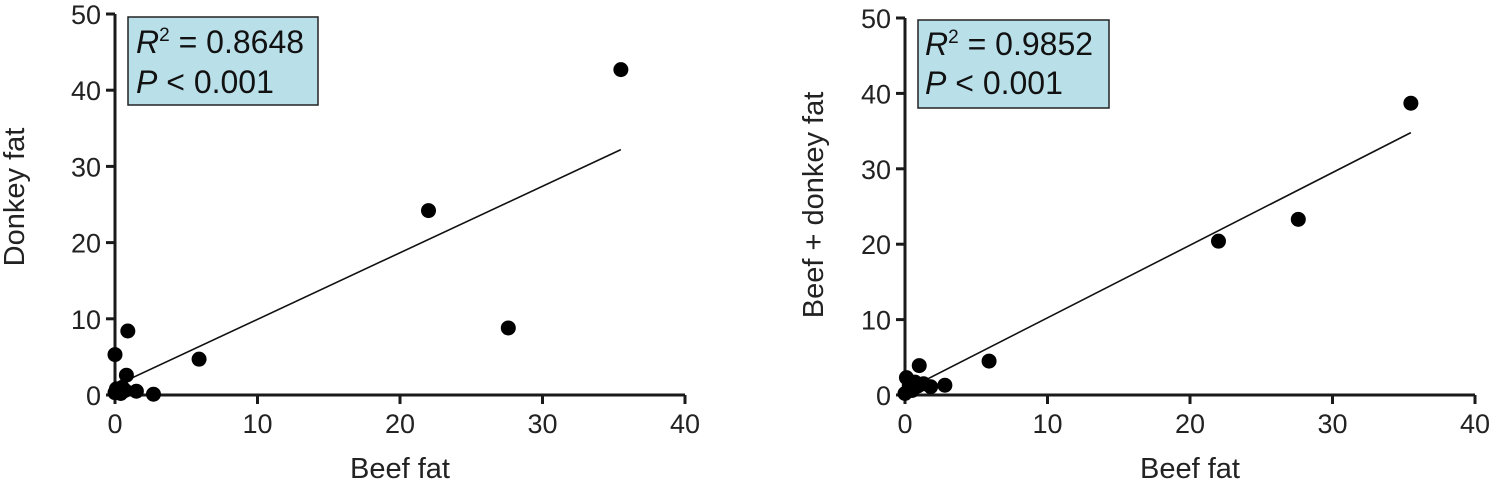 The width and height of the screenshot is (1493, 480). I want to click on stats-box: R2 = 0.8648 P < 0.001, so click(223, 61).